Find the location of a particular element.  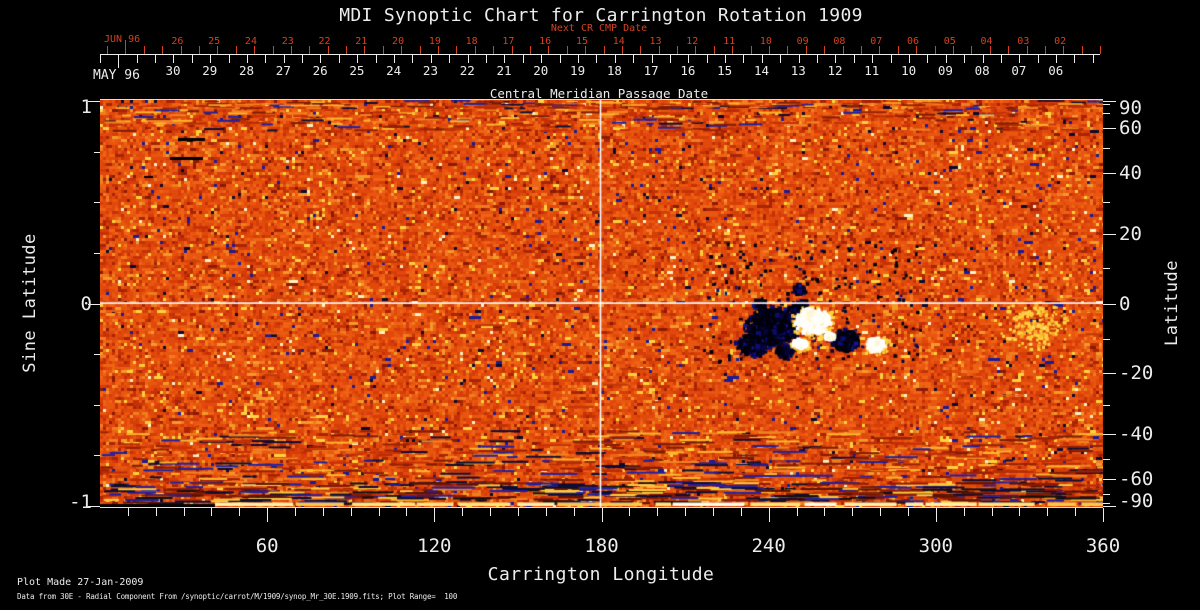

plot-made-note: Plot Made 27-Jan-2009 is located at coordinates (80, 582).